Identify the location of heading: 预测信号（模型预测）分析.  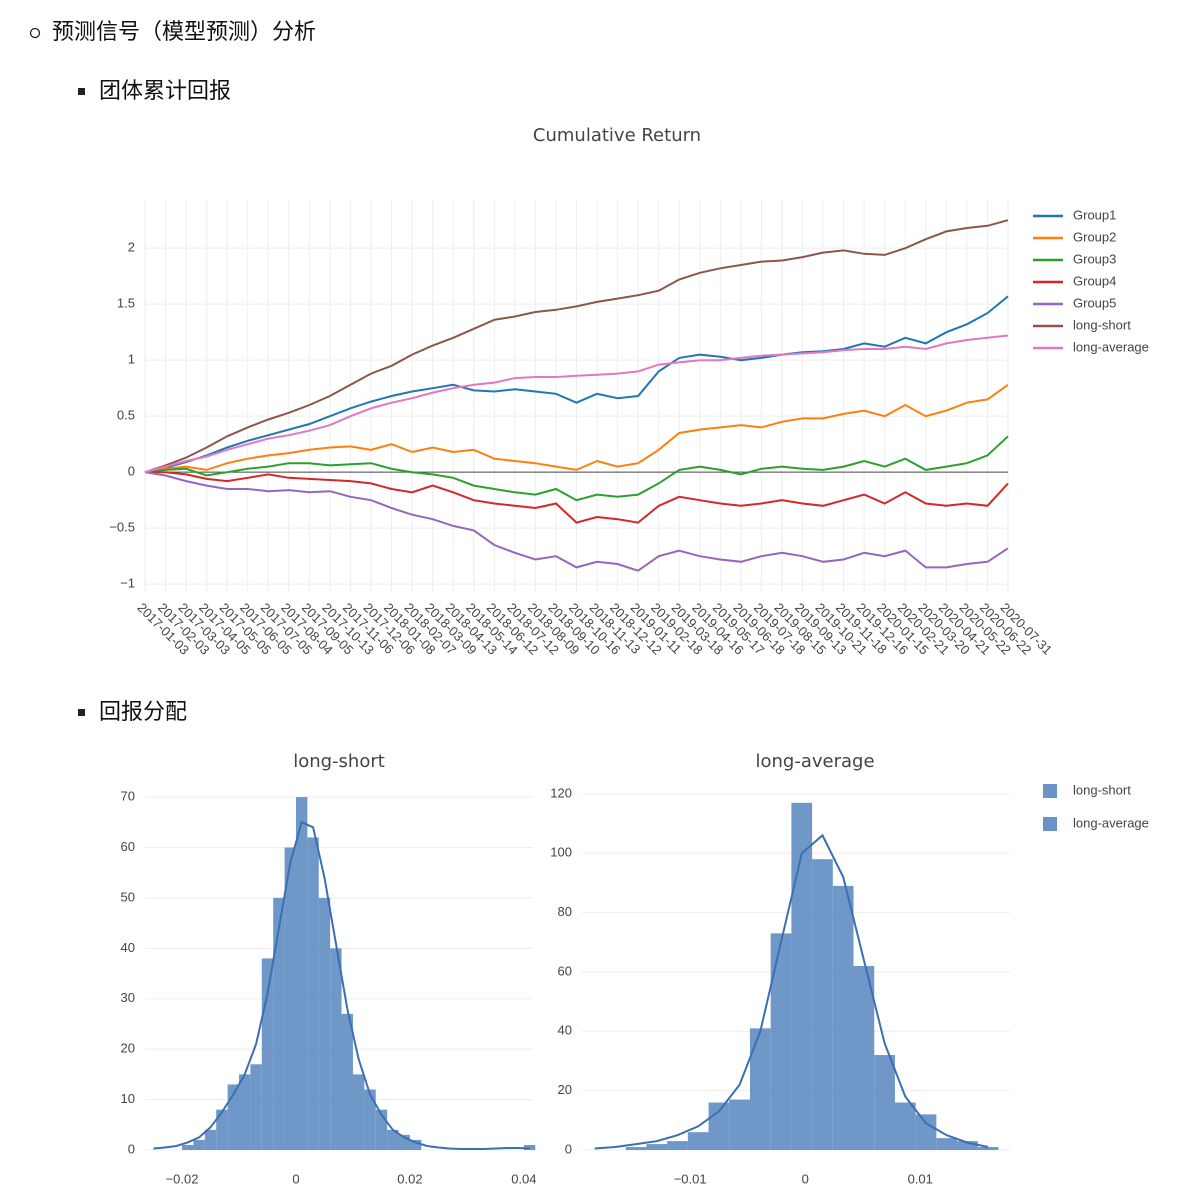
(184, 32).